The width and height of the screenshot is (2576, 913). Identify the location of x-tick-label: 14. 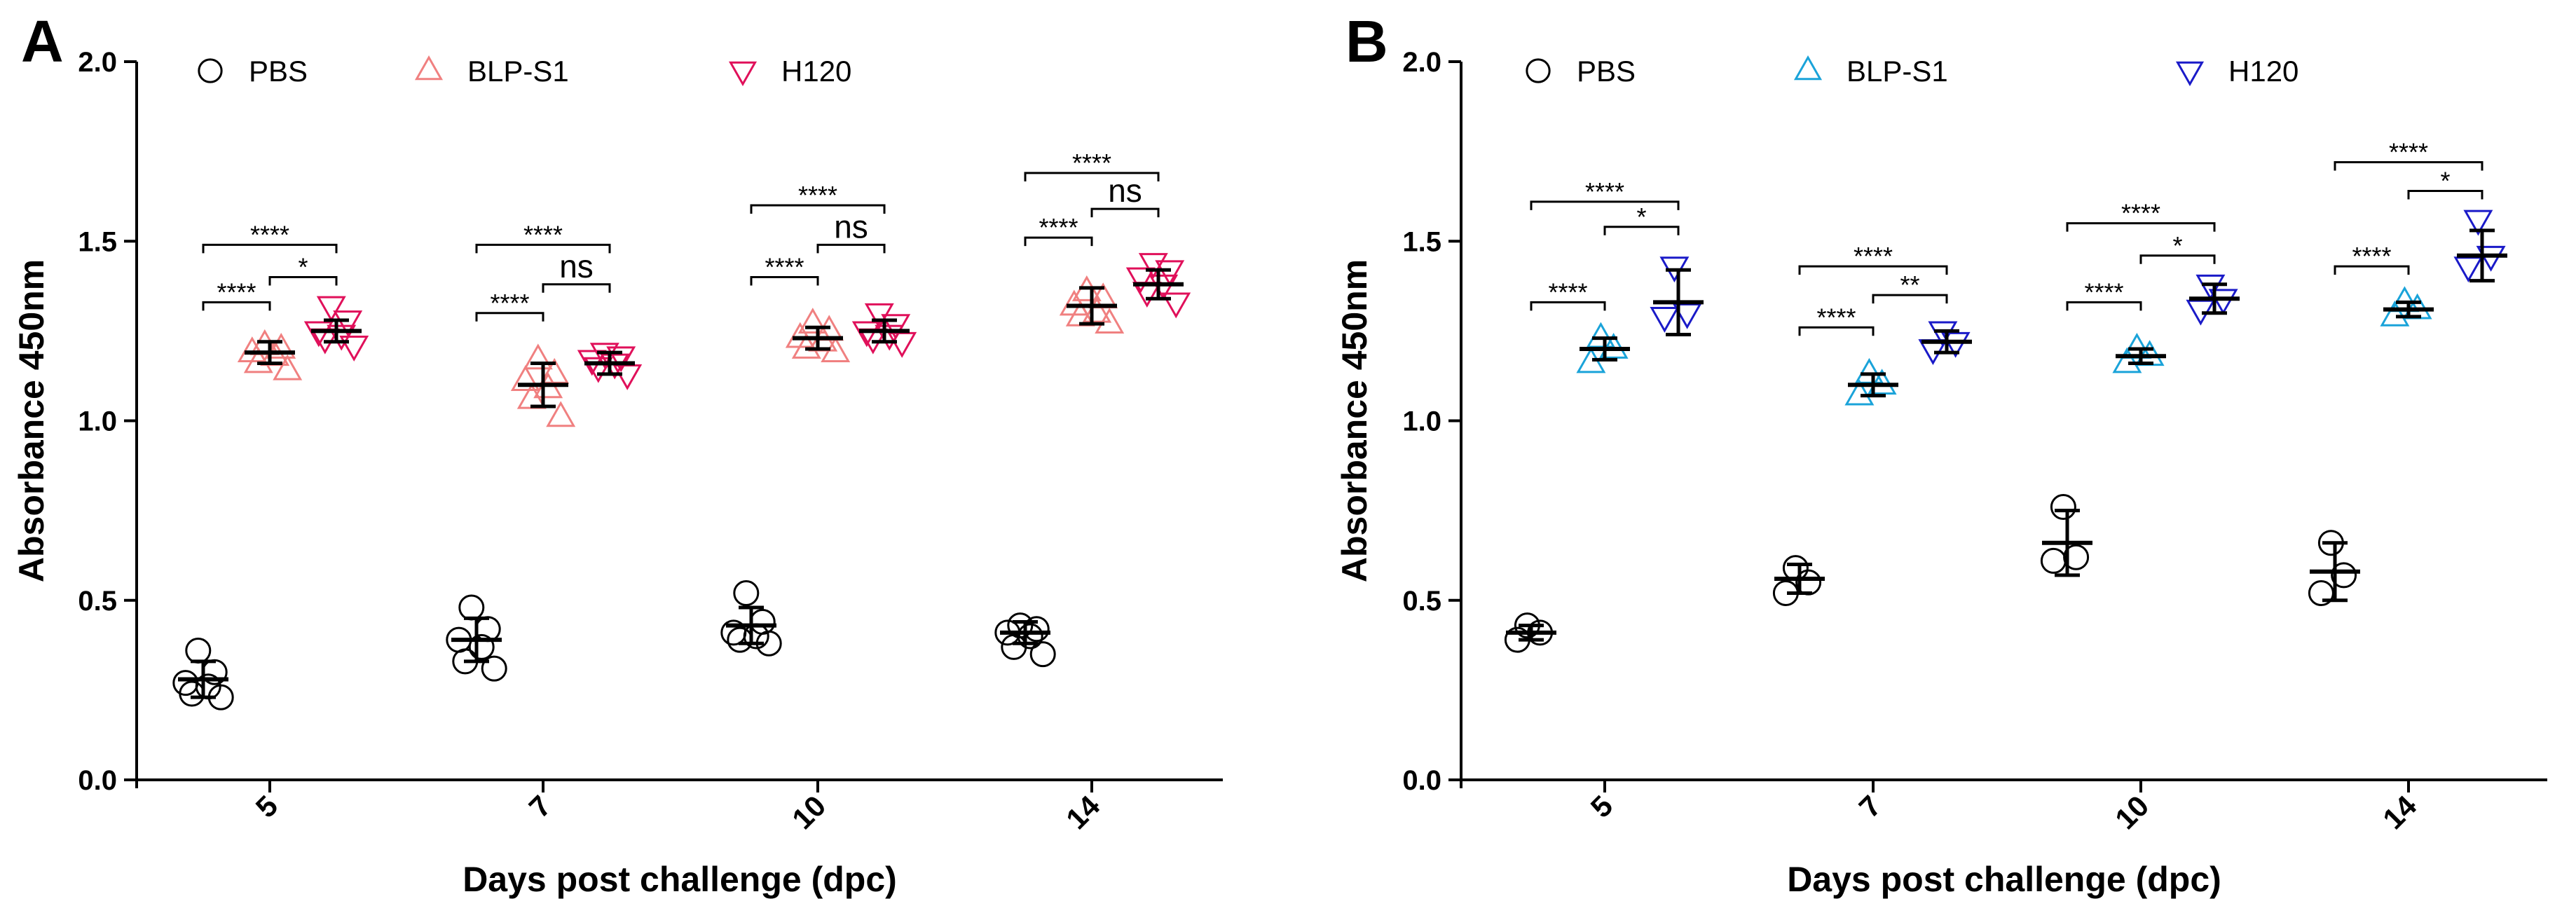
(1084, 812).